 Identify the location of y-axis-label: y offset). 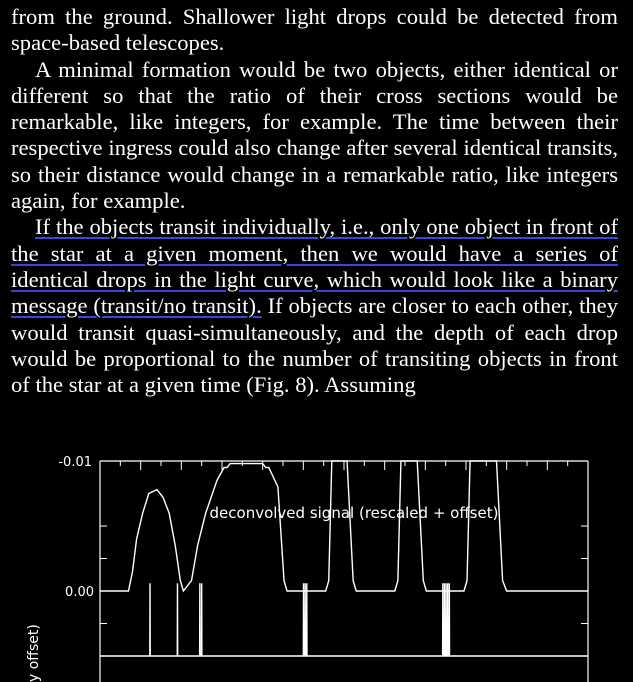
(34, 653).